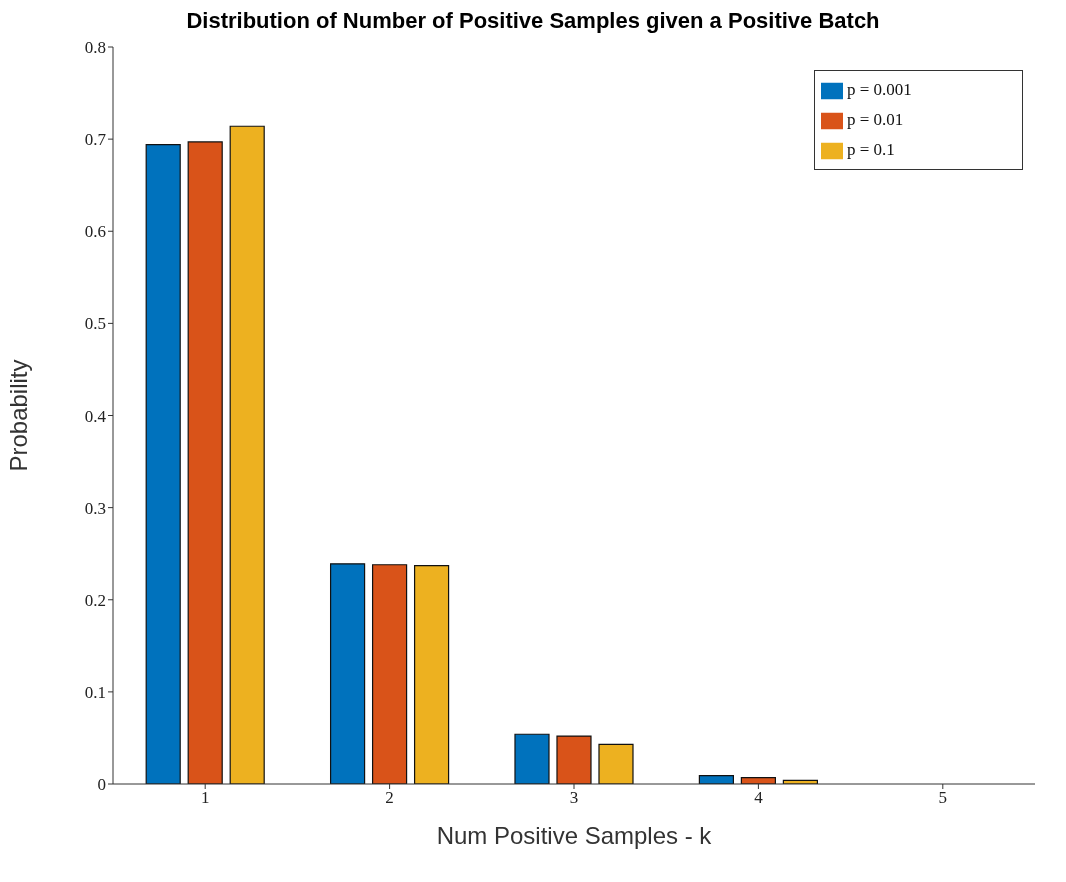 Image resolution: width=1066 pixels, height=882 pixels. Describe the element at coordinates (759, 798) in the screenshot. I see `x-tick-label: 4` at that location.